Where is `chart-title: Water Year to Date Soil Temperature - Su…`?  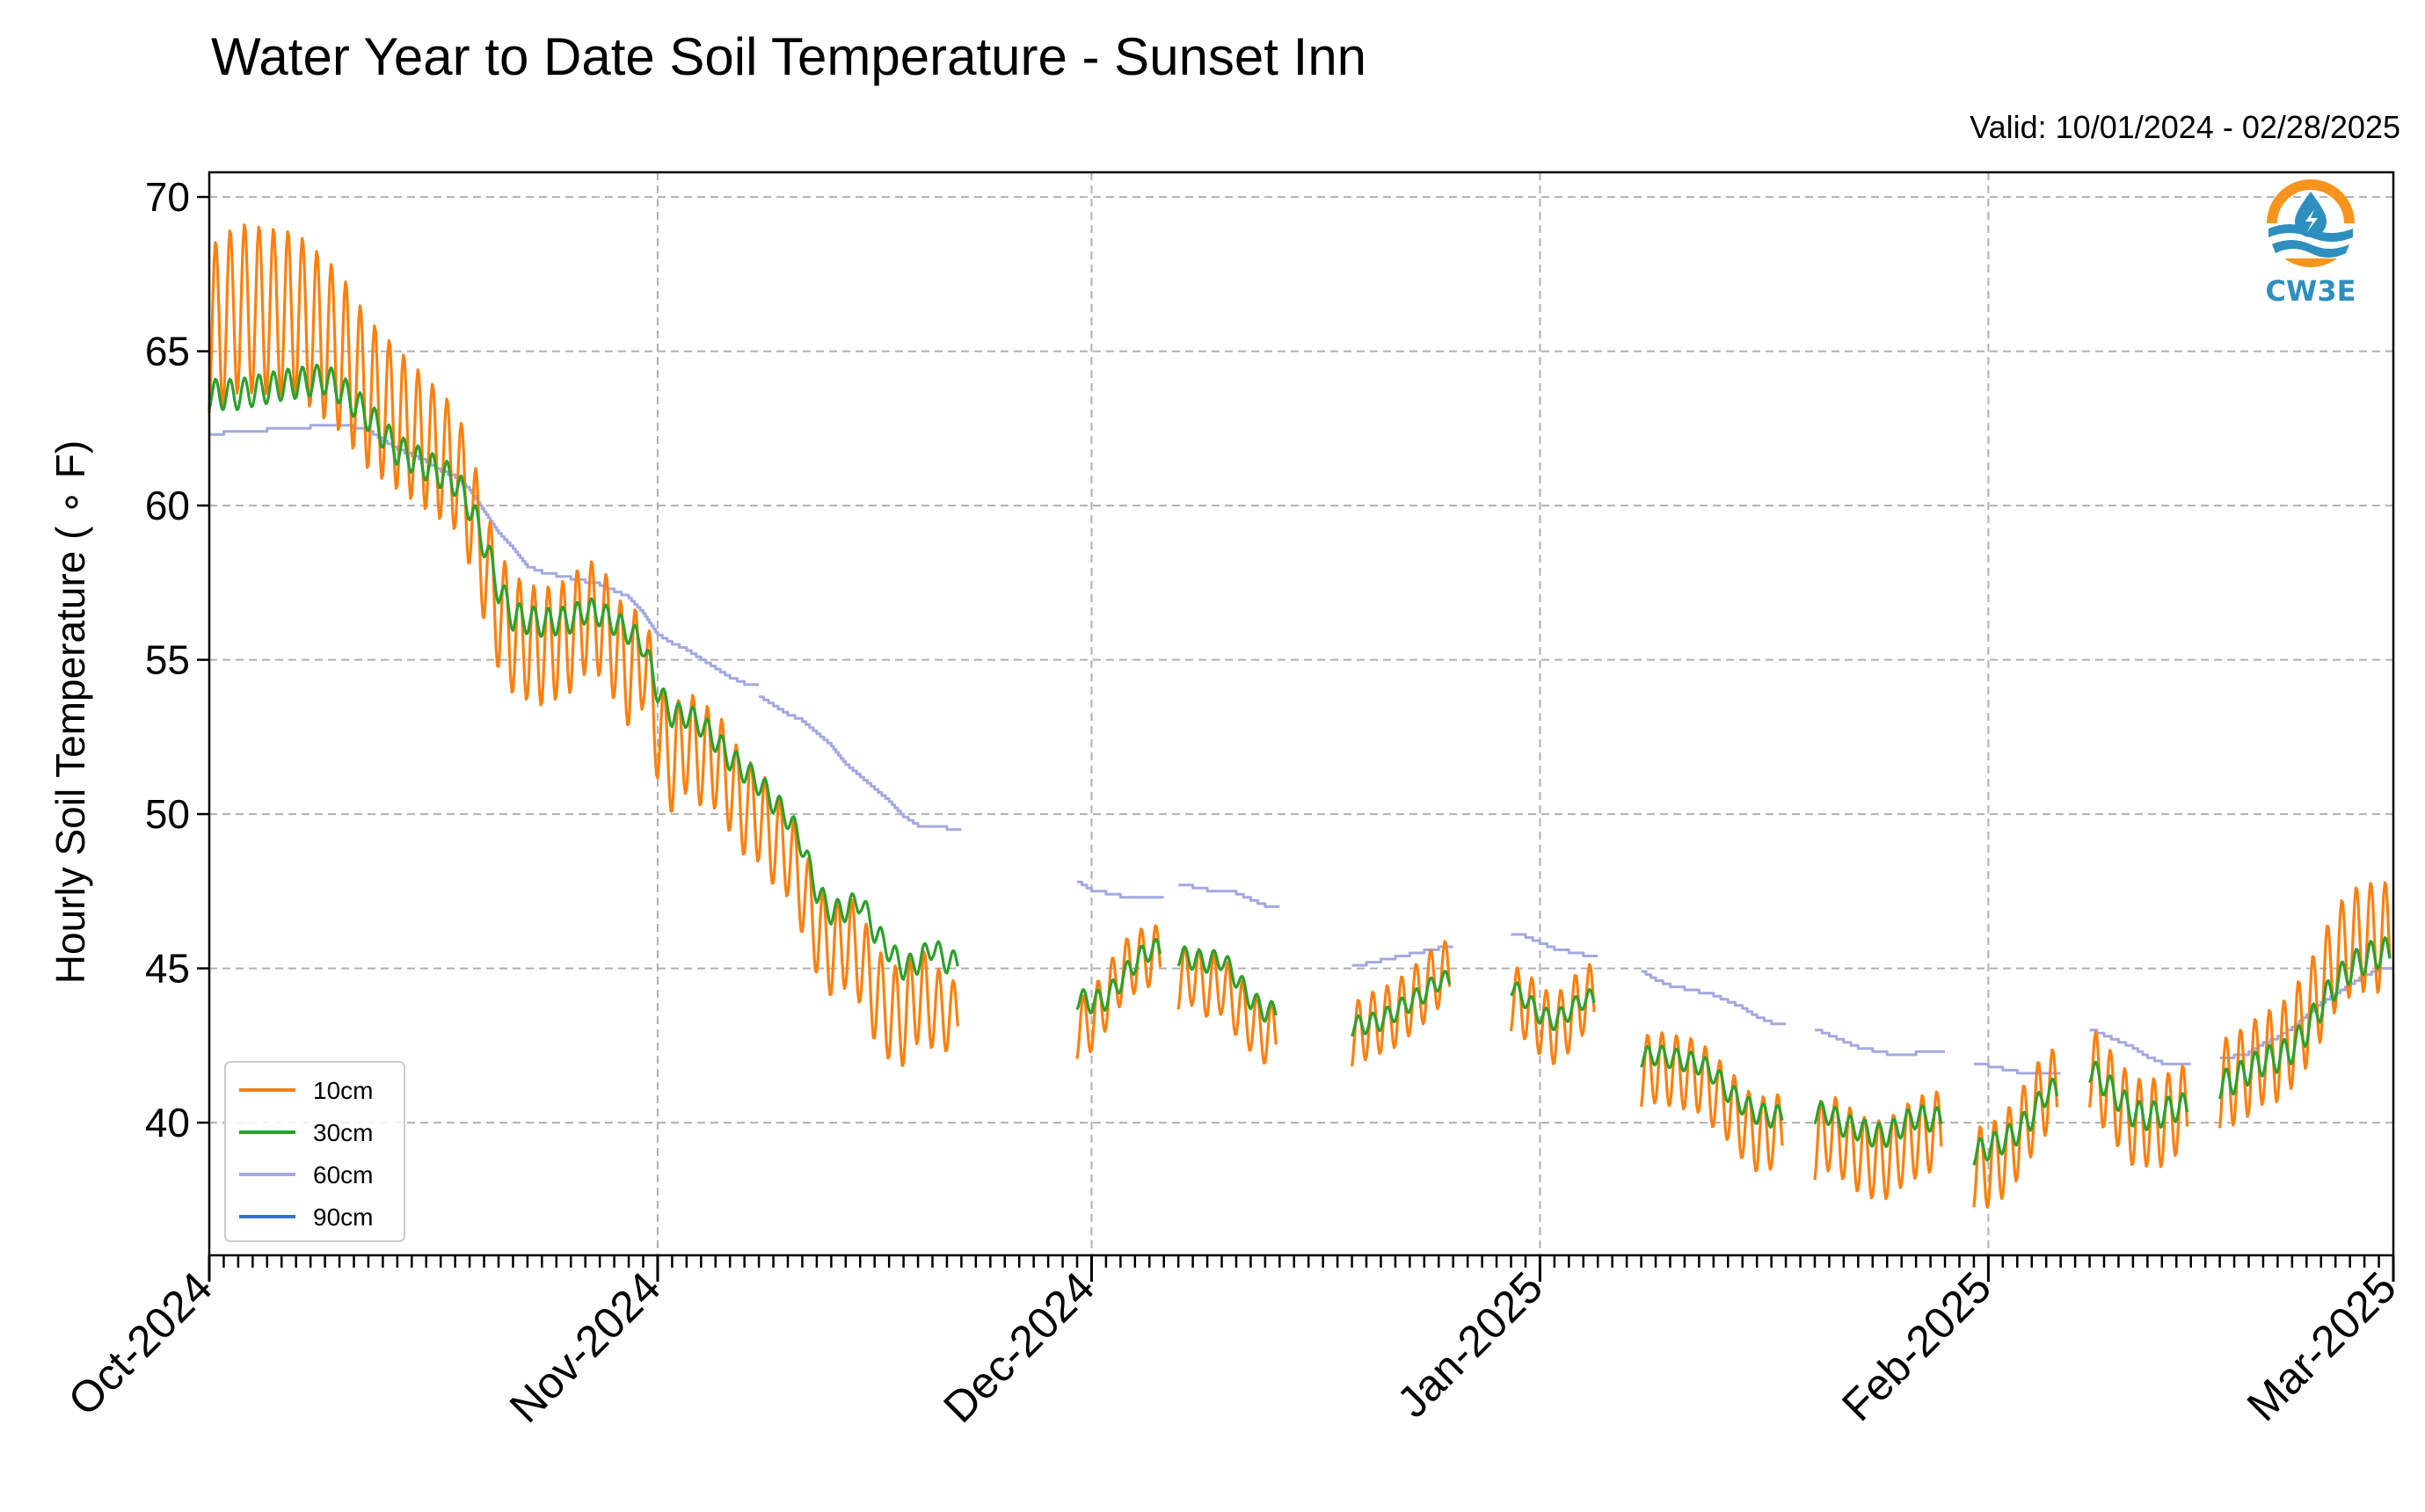 chart-title: Water Year to Date Soil Temperature - Su… is located at coordinates (789, 56).